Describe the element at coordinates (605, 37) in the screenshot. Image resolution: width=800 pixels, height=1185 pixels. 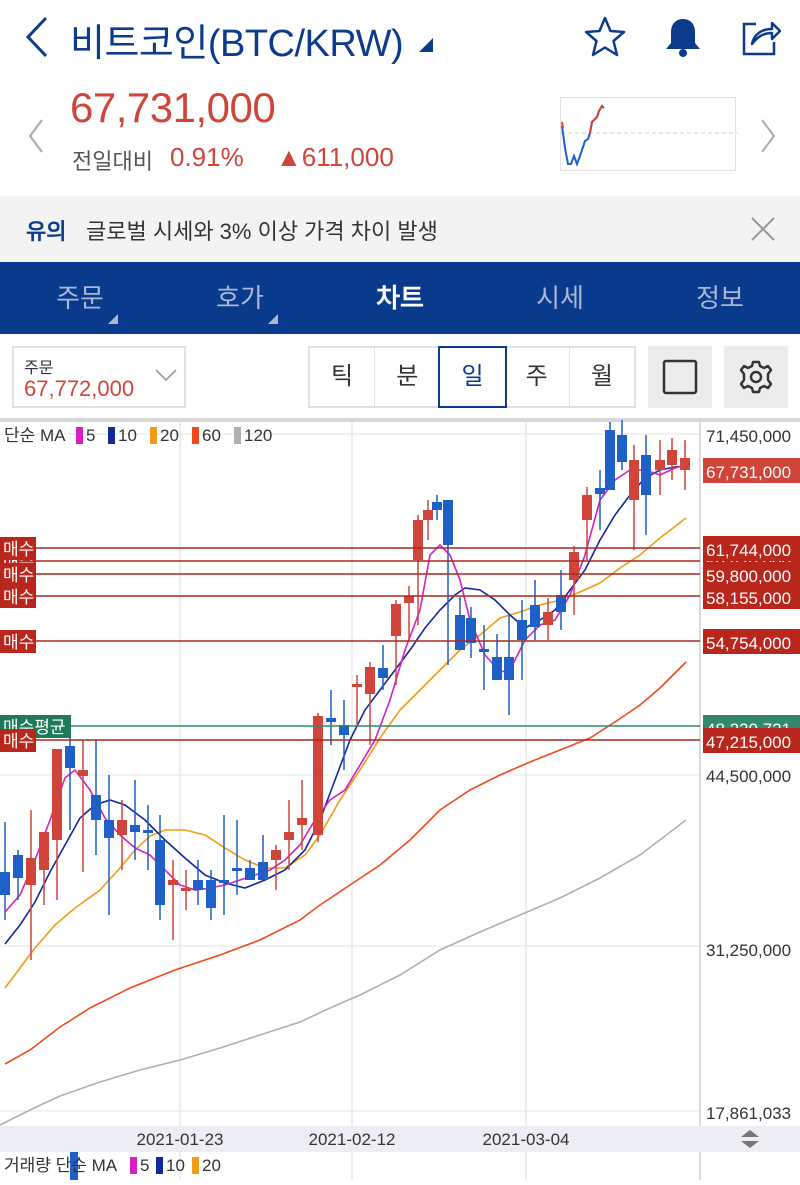
I see `star-icon` at that location.